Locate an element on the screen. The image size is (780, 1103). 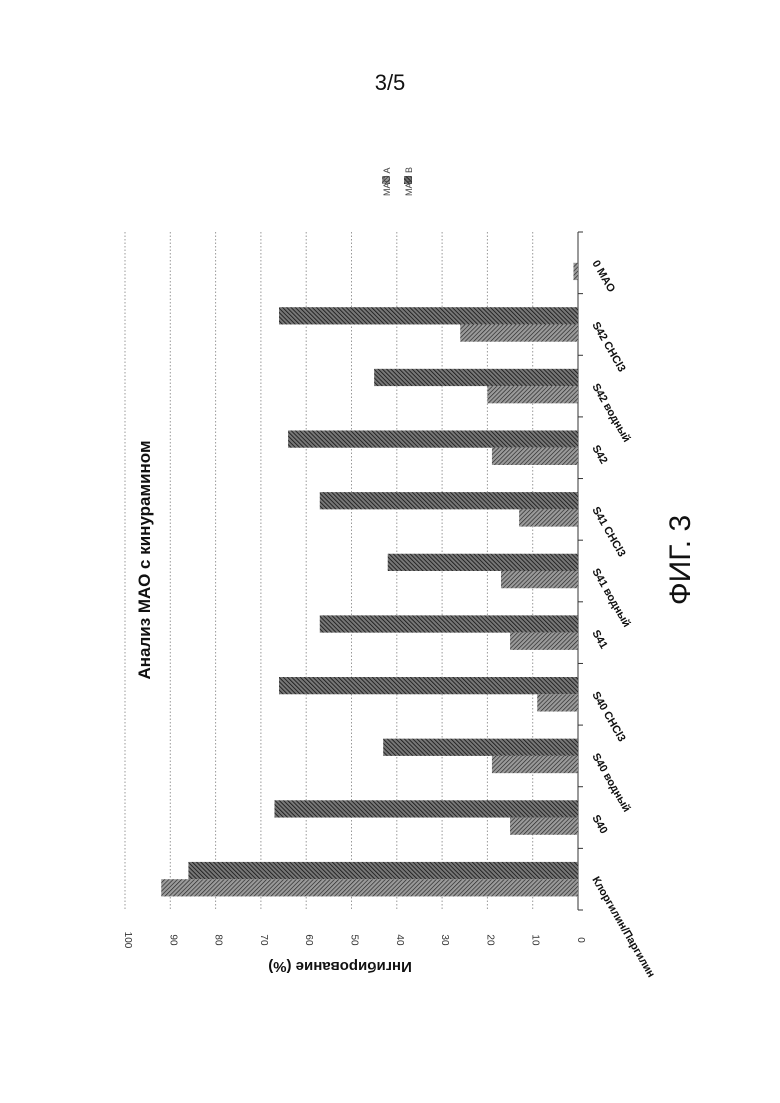
tick-label: 0 is located at coordinates (580, 940).